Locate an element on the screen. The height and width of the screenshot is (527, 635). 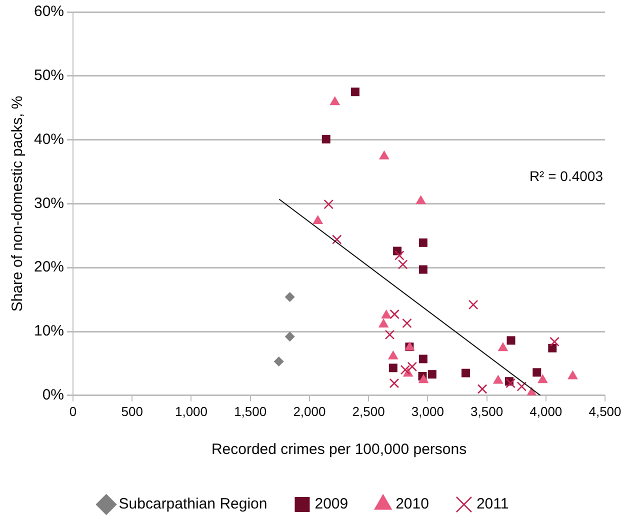
legend-label: 2009 is located at coordinates (331, 504).